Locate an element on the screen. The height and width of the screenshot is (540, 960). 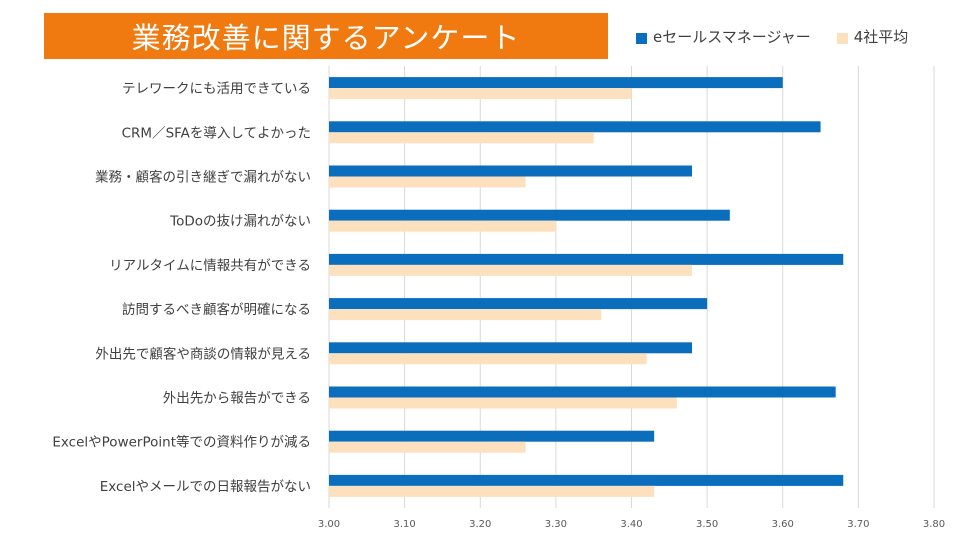
legend-item-series-2: 4社平均 is located at coordinates (872, 36).